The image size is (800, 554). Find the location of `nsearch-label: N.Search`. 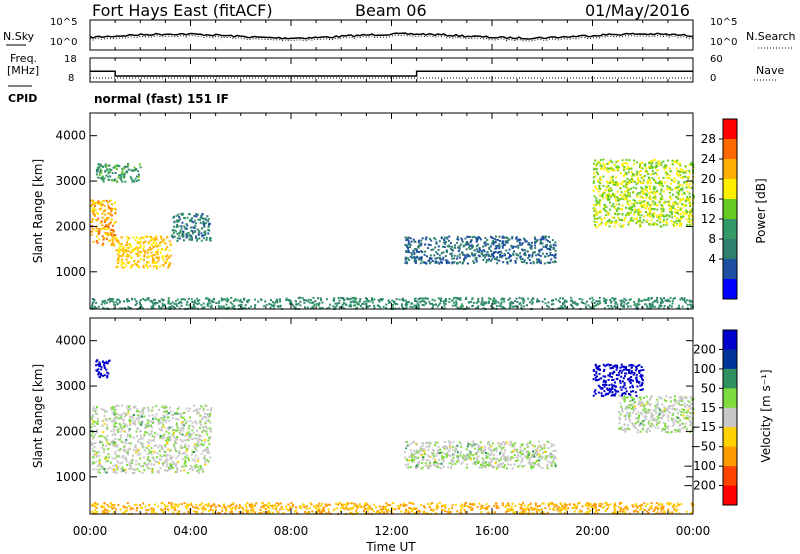

nsearch-label: N.Search is located at coordinates (771, 36).